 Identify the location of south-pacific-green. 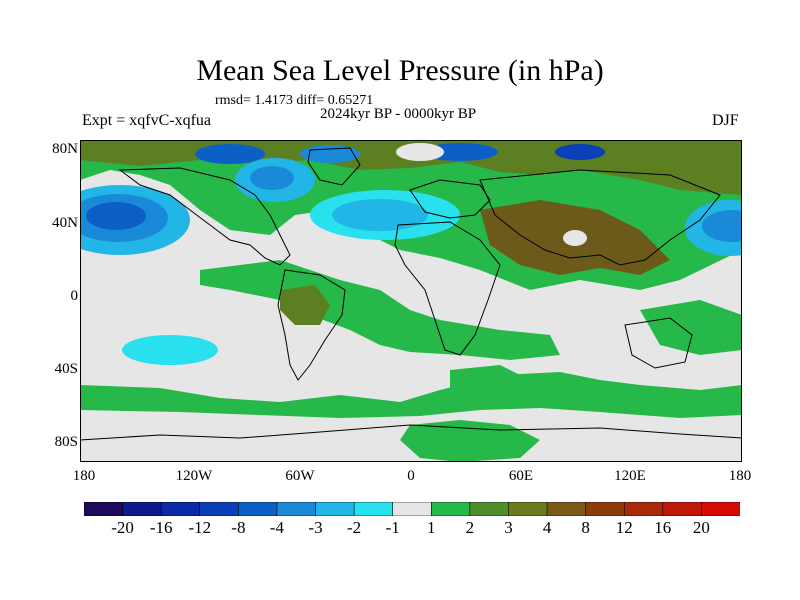
(691, 327).